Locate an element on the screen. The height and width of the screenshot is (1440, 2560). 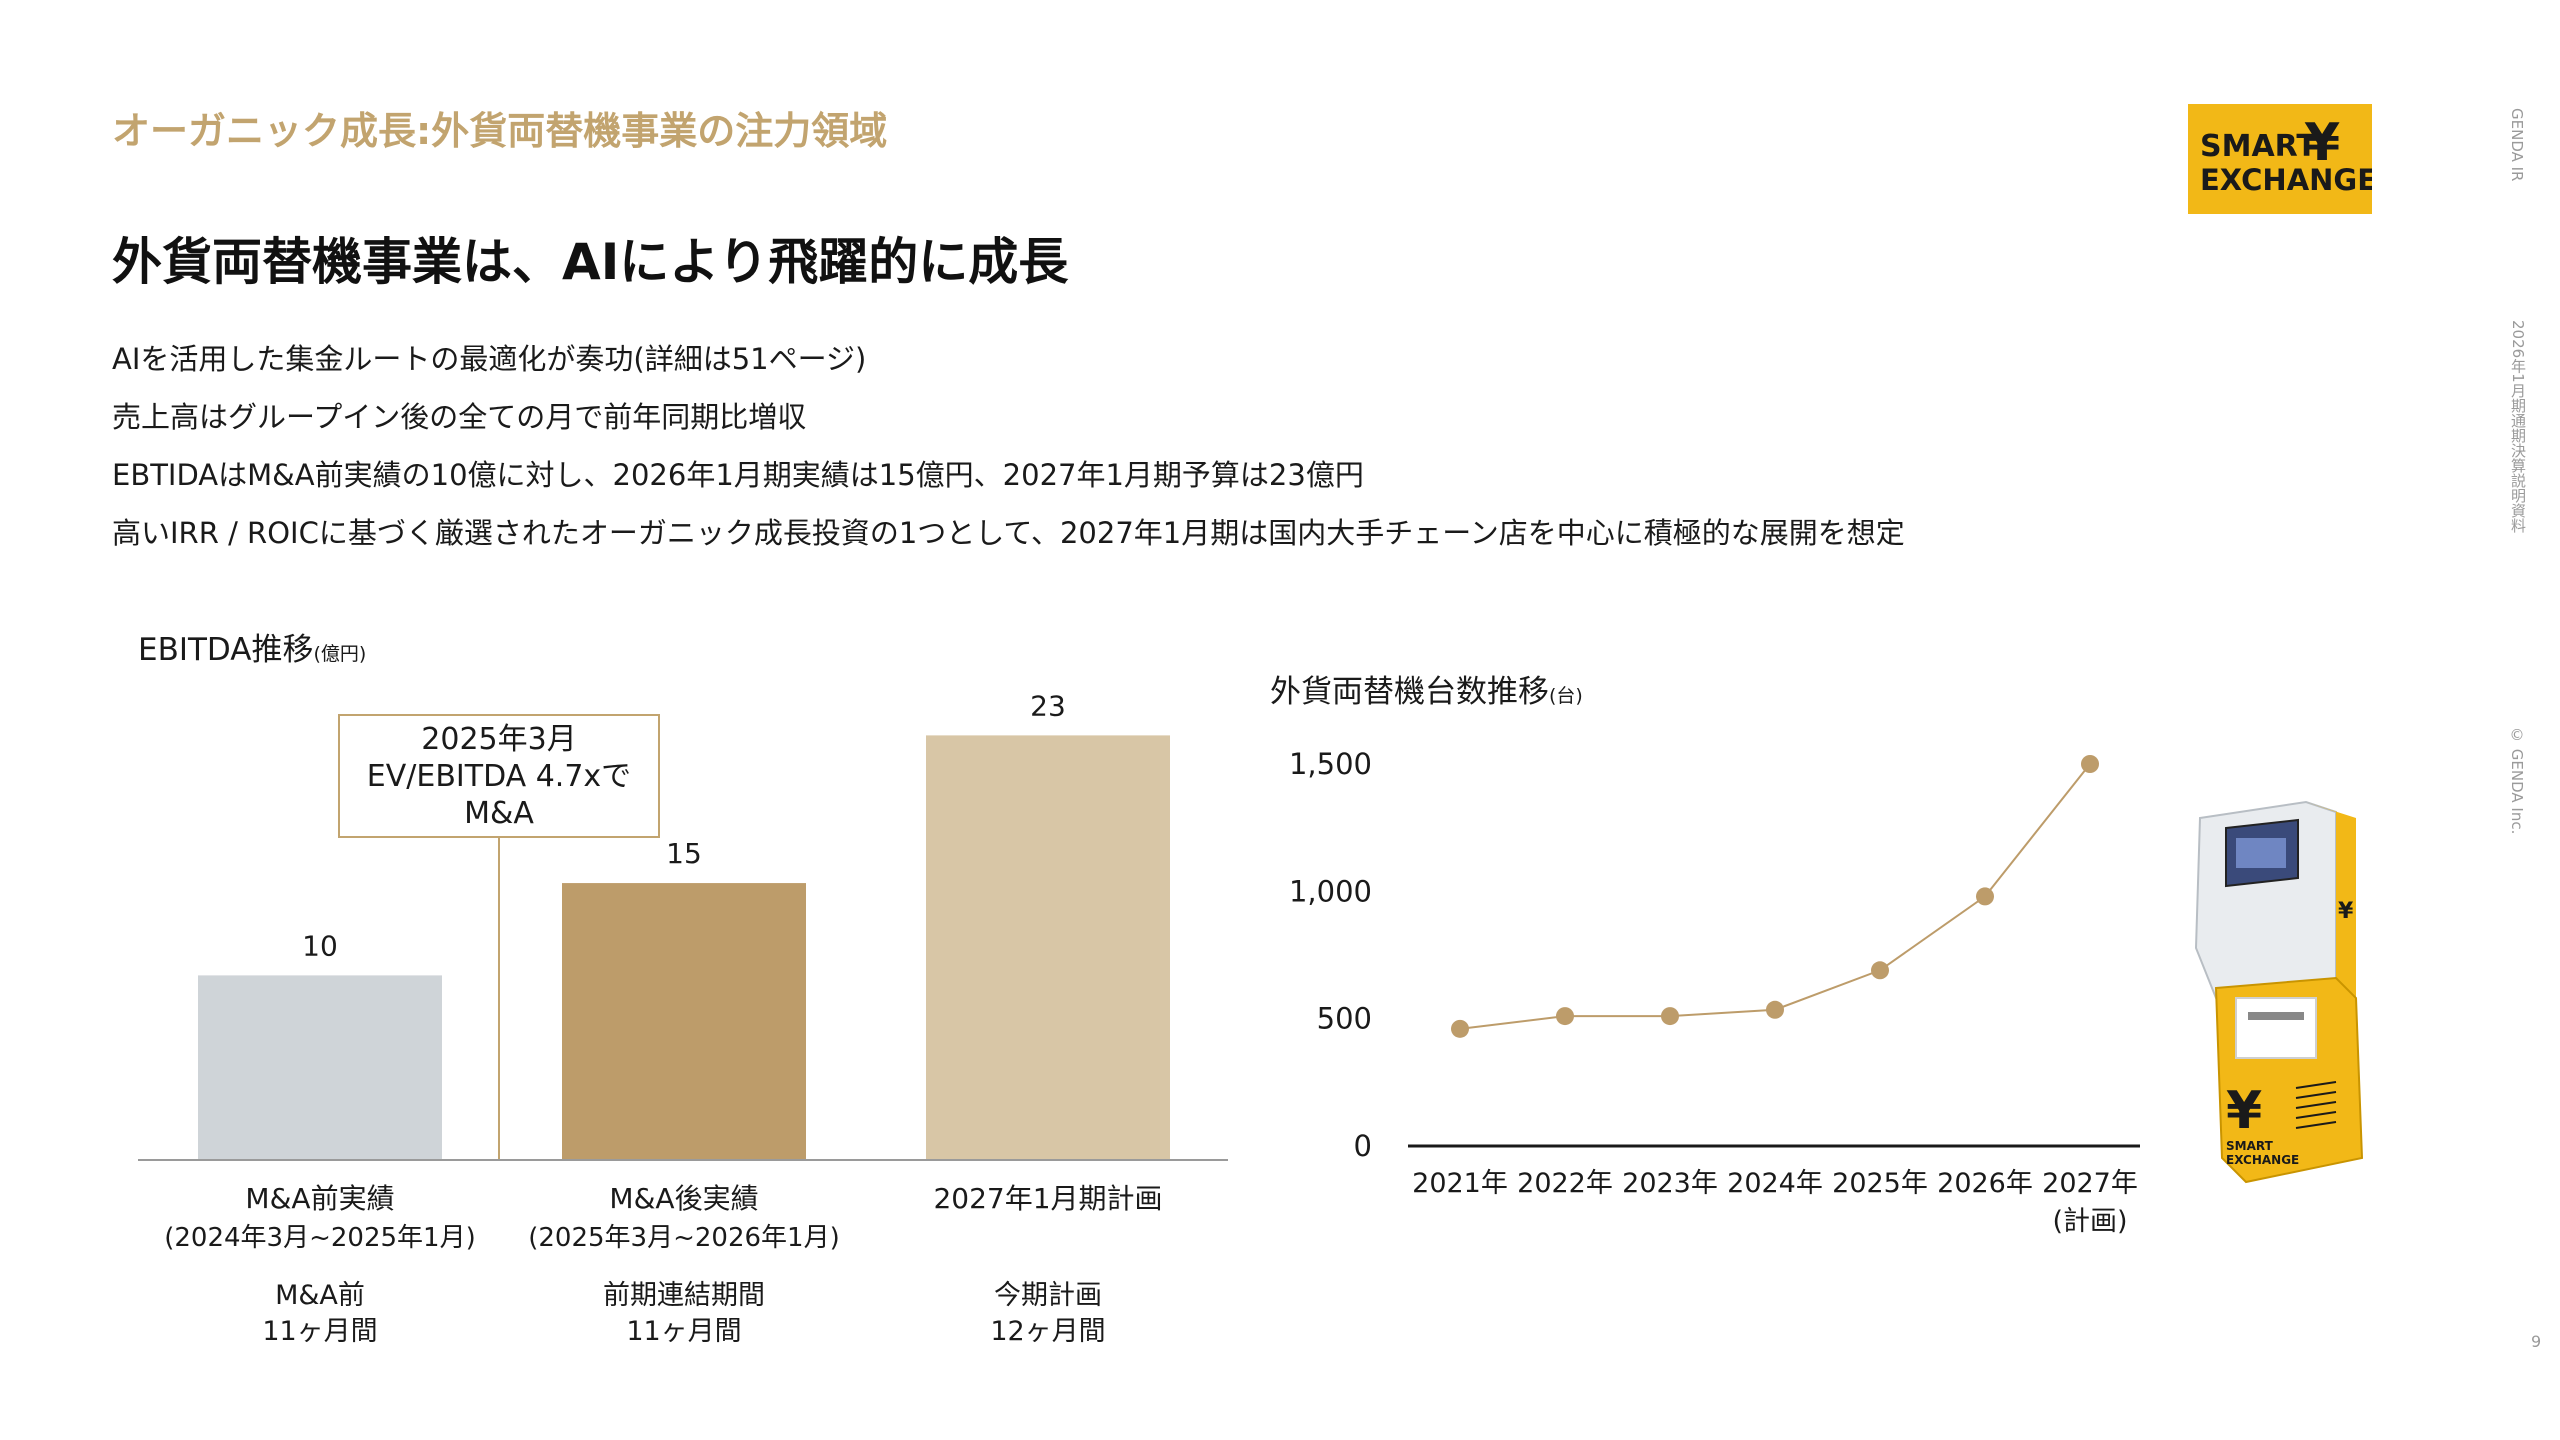
units-y-tick-label: 0 is located at coordinates (1363, 1146).